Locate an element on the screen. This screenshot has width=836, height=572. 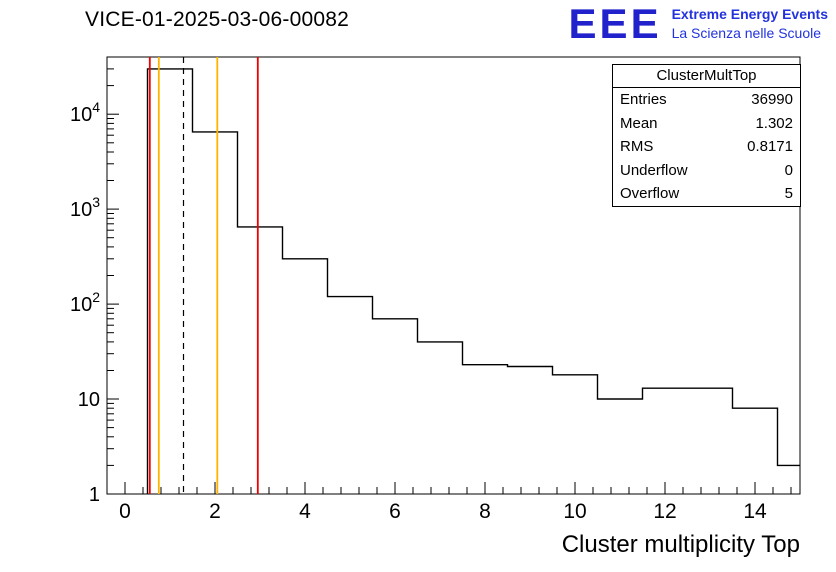
plot-title: VICE-01-2025-03-06-00082 is located at coordinates (217, 19).